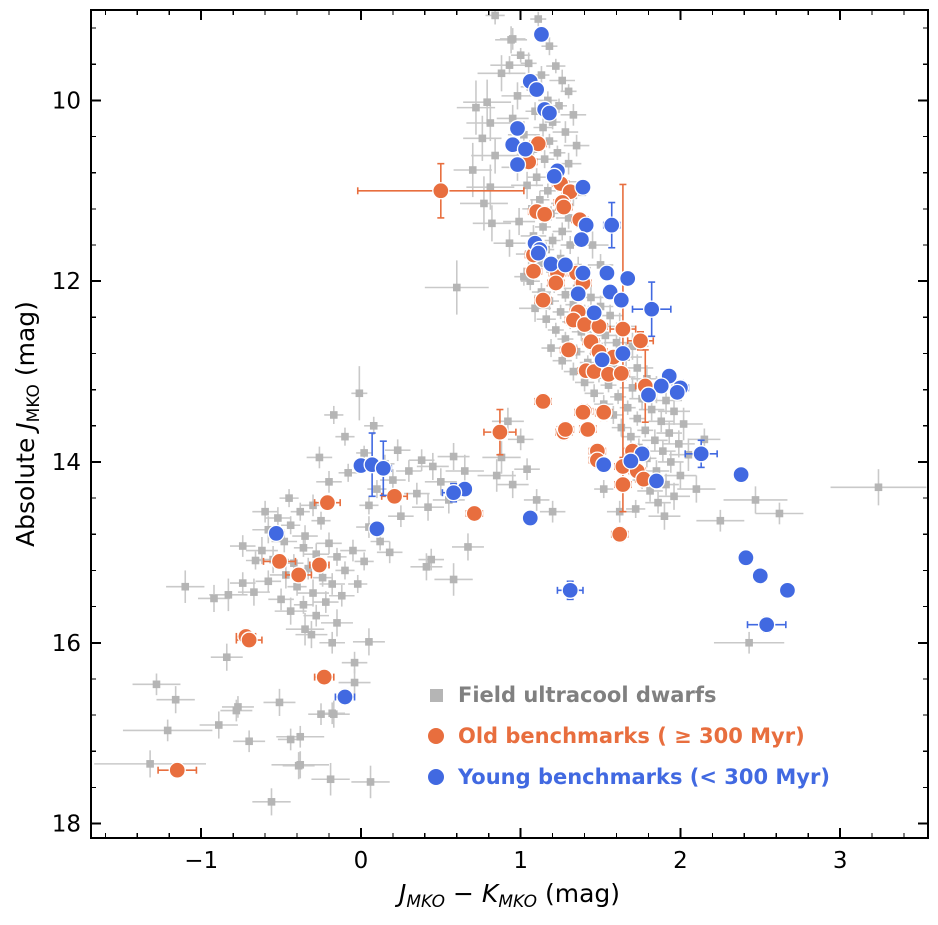 The width and height of the screenshot is (938, 925). Describe the element at coordinates (680, 861) in the screenshot. I see `x-tick-label: 2` at that location.